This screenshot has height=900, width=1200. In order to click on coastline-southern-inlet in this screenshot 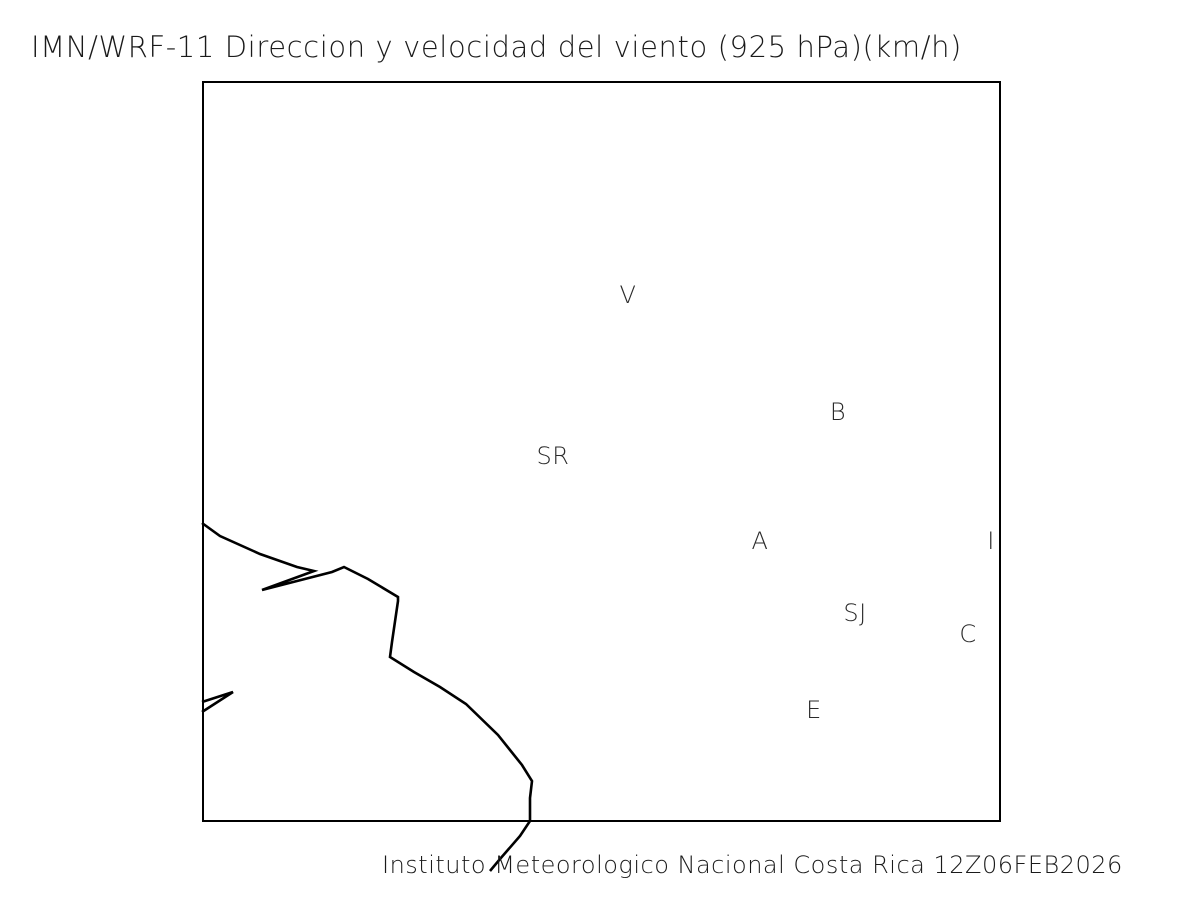, I will do `click(217, 702)`.